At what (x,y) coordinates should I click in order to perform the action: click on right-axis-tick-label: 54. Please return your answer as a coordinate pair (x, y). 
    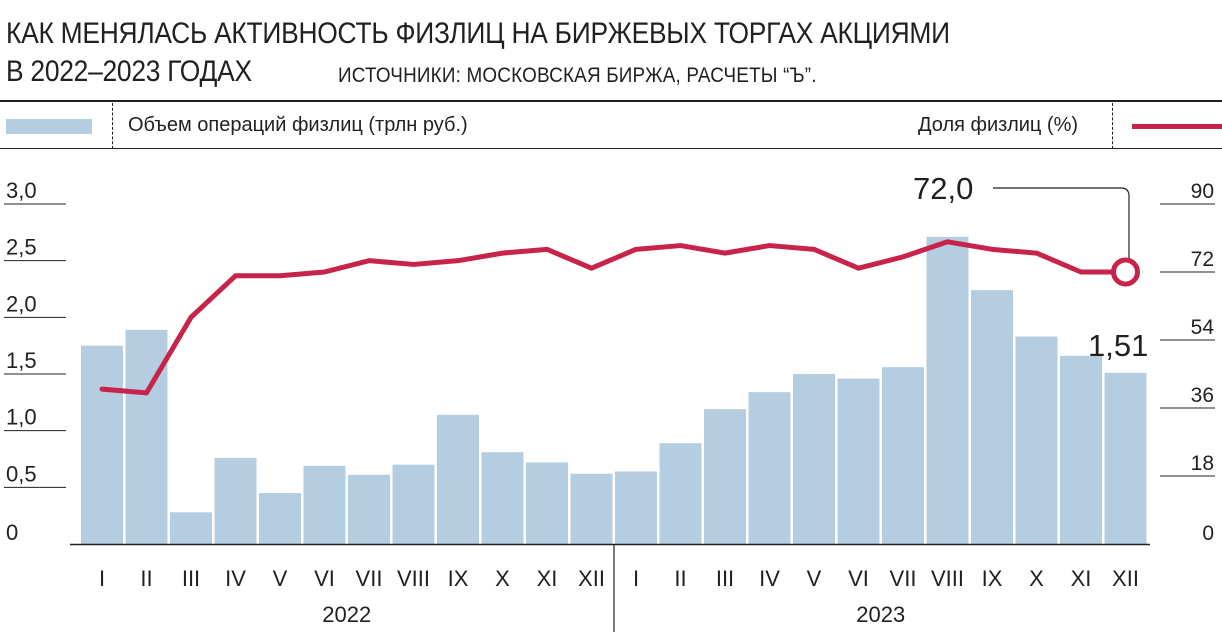
    Looking at the image, I should click on (1203, 327).